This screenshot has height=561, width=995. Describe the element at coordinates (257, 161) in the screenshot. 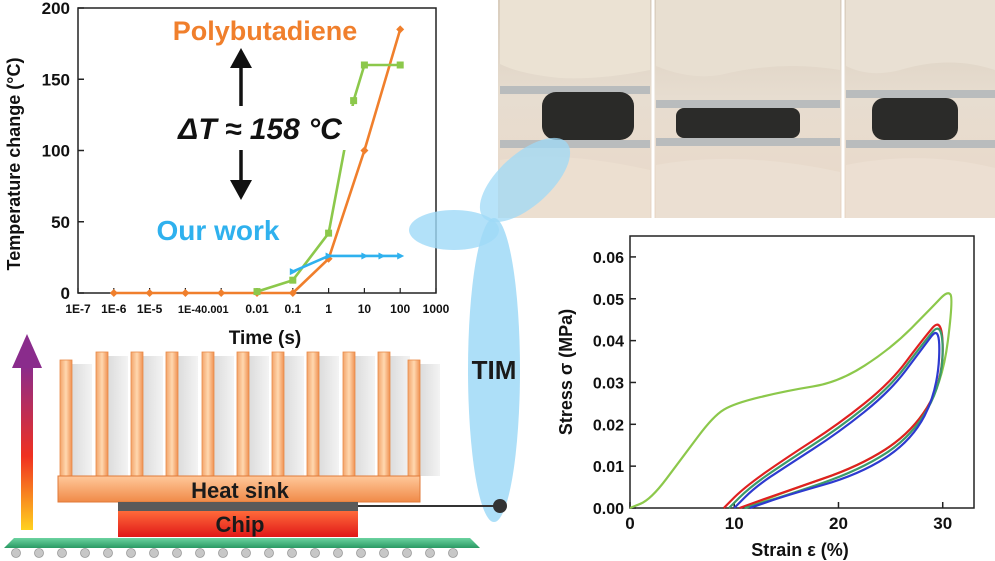

I see `temperature-series` at that location.